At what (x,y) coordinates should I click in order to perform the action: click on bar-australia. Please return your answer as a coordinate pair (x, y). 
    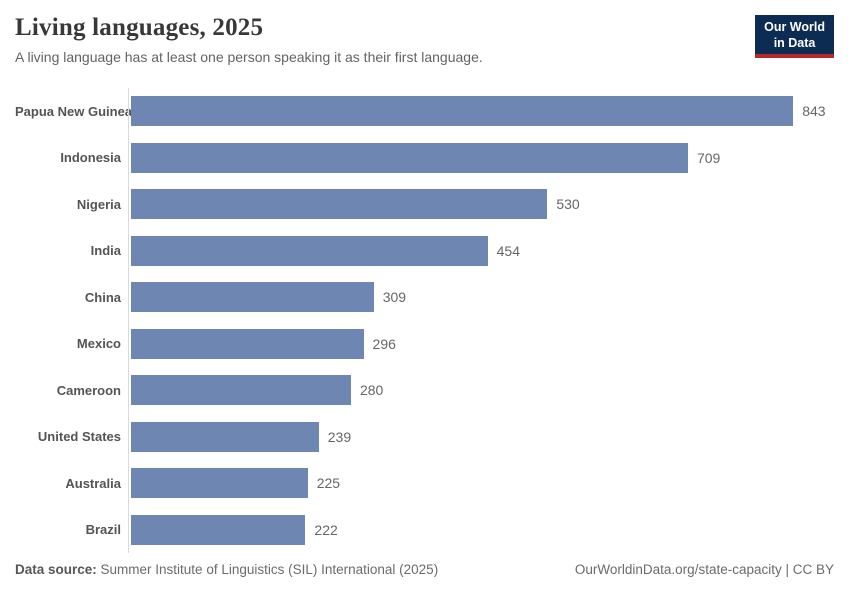
    Looking at the image, I should click on (219, 483).